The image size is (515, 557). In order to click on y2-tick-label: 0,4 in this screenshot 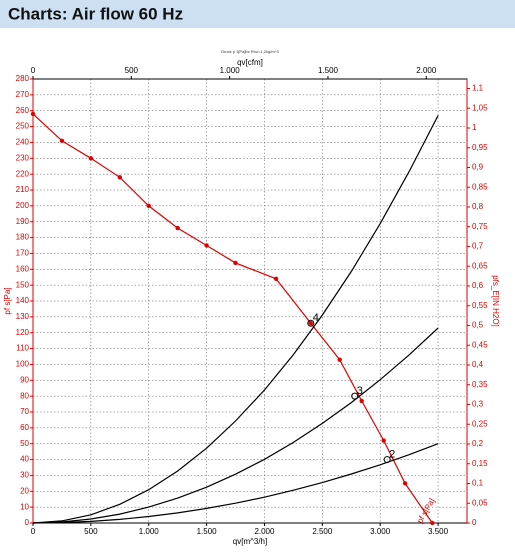, I will do `click(478, 364)`.